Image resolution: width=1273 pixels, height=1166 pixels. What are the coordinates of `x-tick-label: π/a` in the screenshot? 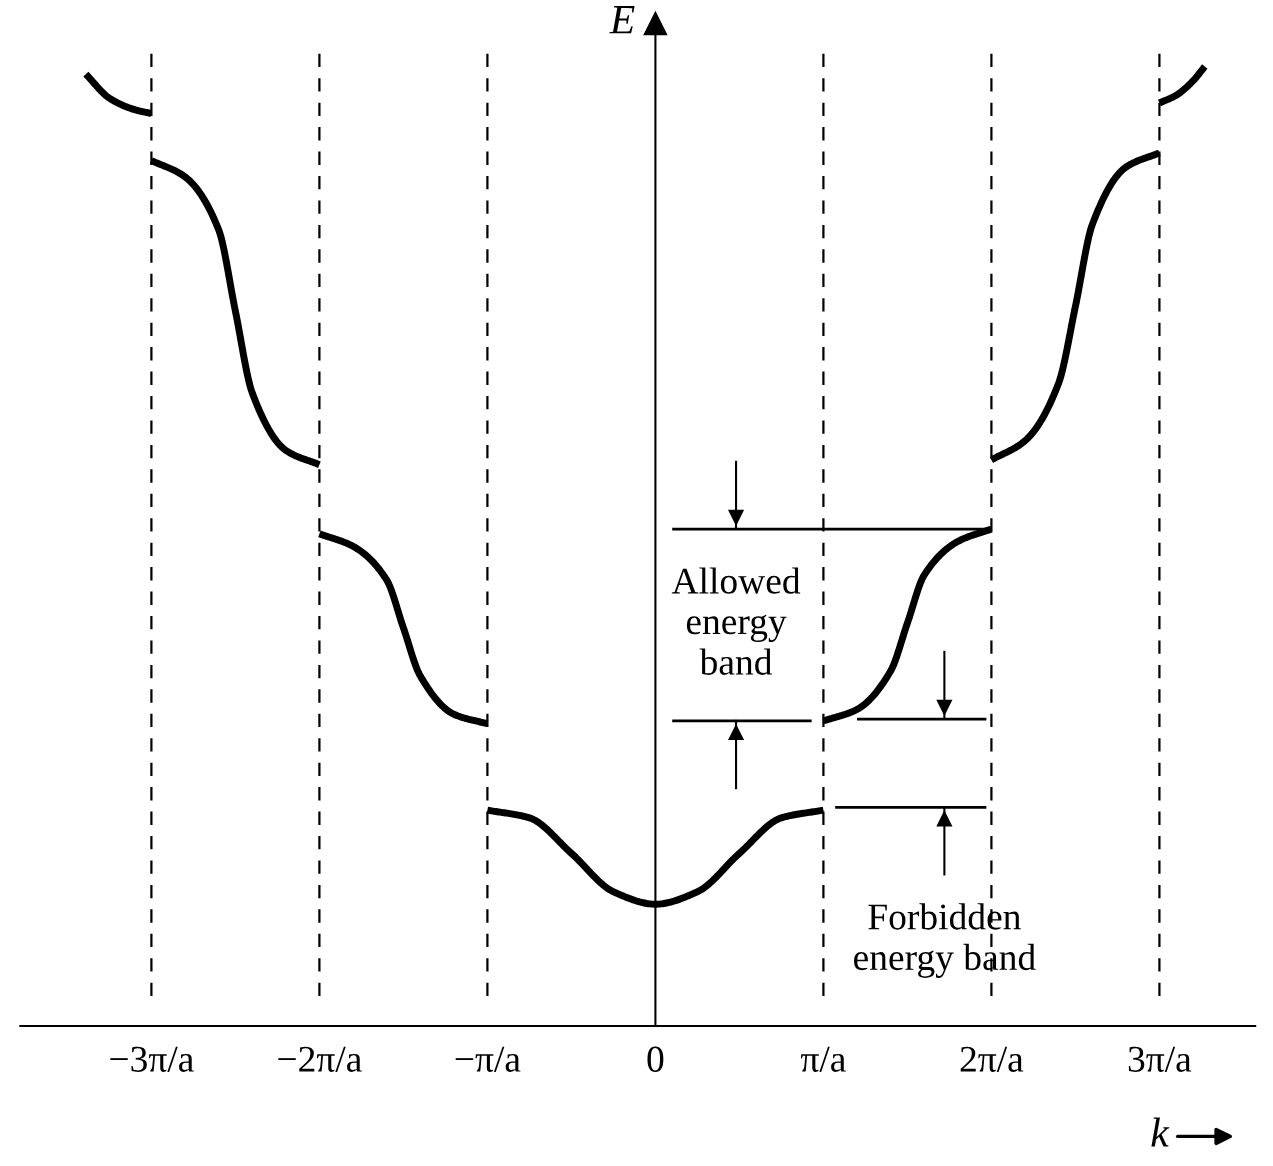 It's located at (823, 1059).